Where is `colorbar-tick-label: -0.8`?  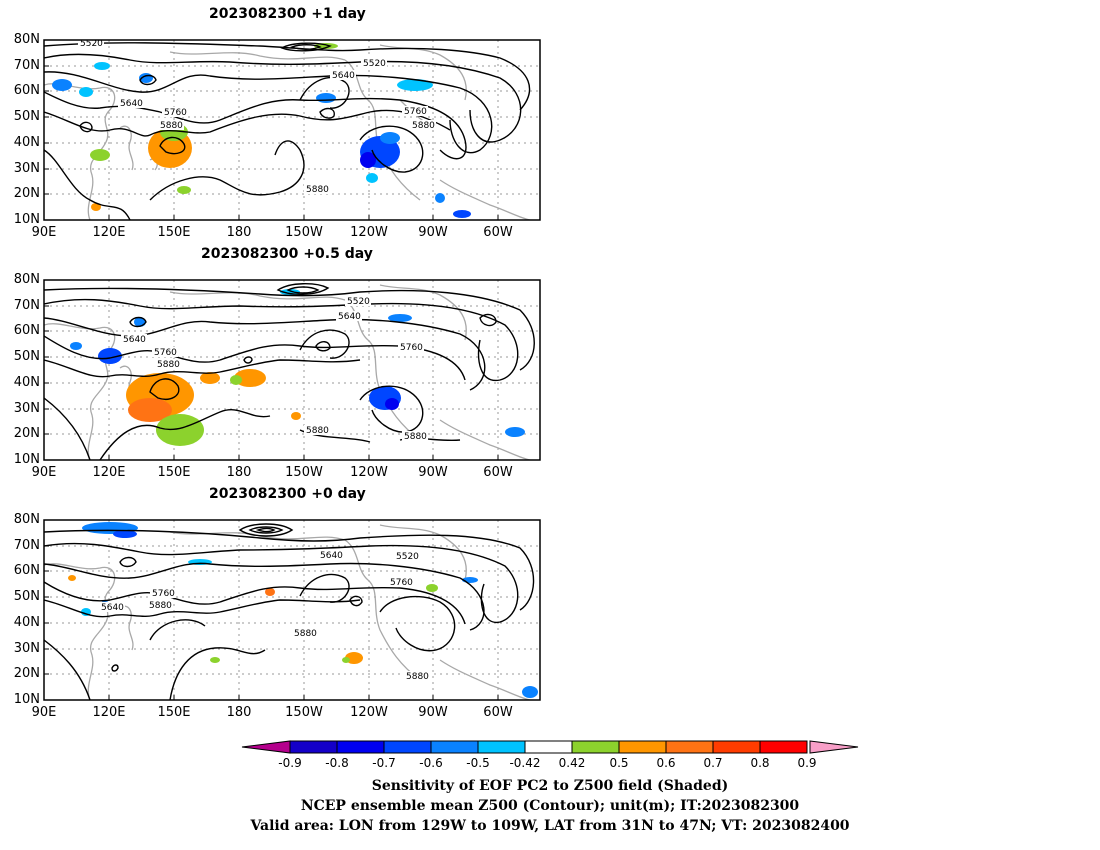
colorbar-tick-label: -0.8 is located at coordinates (337, 763).